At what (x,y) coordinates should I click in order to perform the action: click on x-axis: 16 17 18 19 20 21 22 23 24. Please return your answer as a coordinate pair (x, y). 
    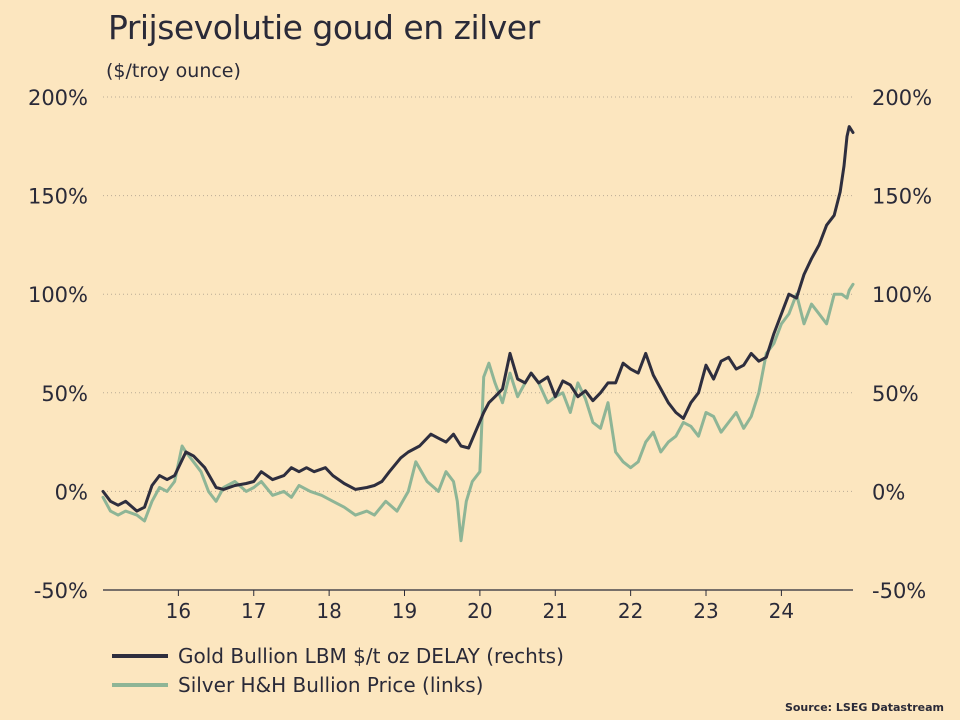
    Looking at the image, I should click on (480, 606).